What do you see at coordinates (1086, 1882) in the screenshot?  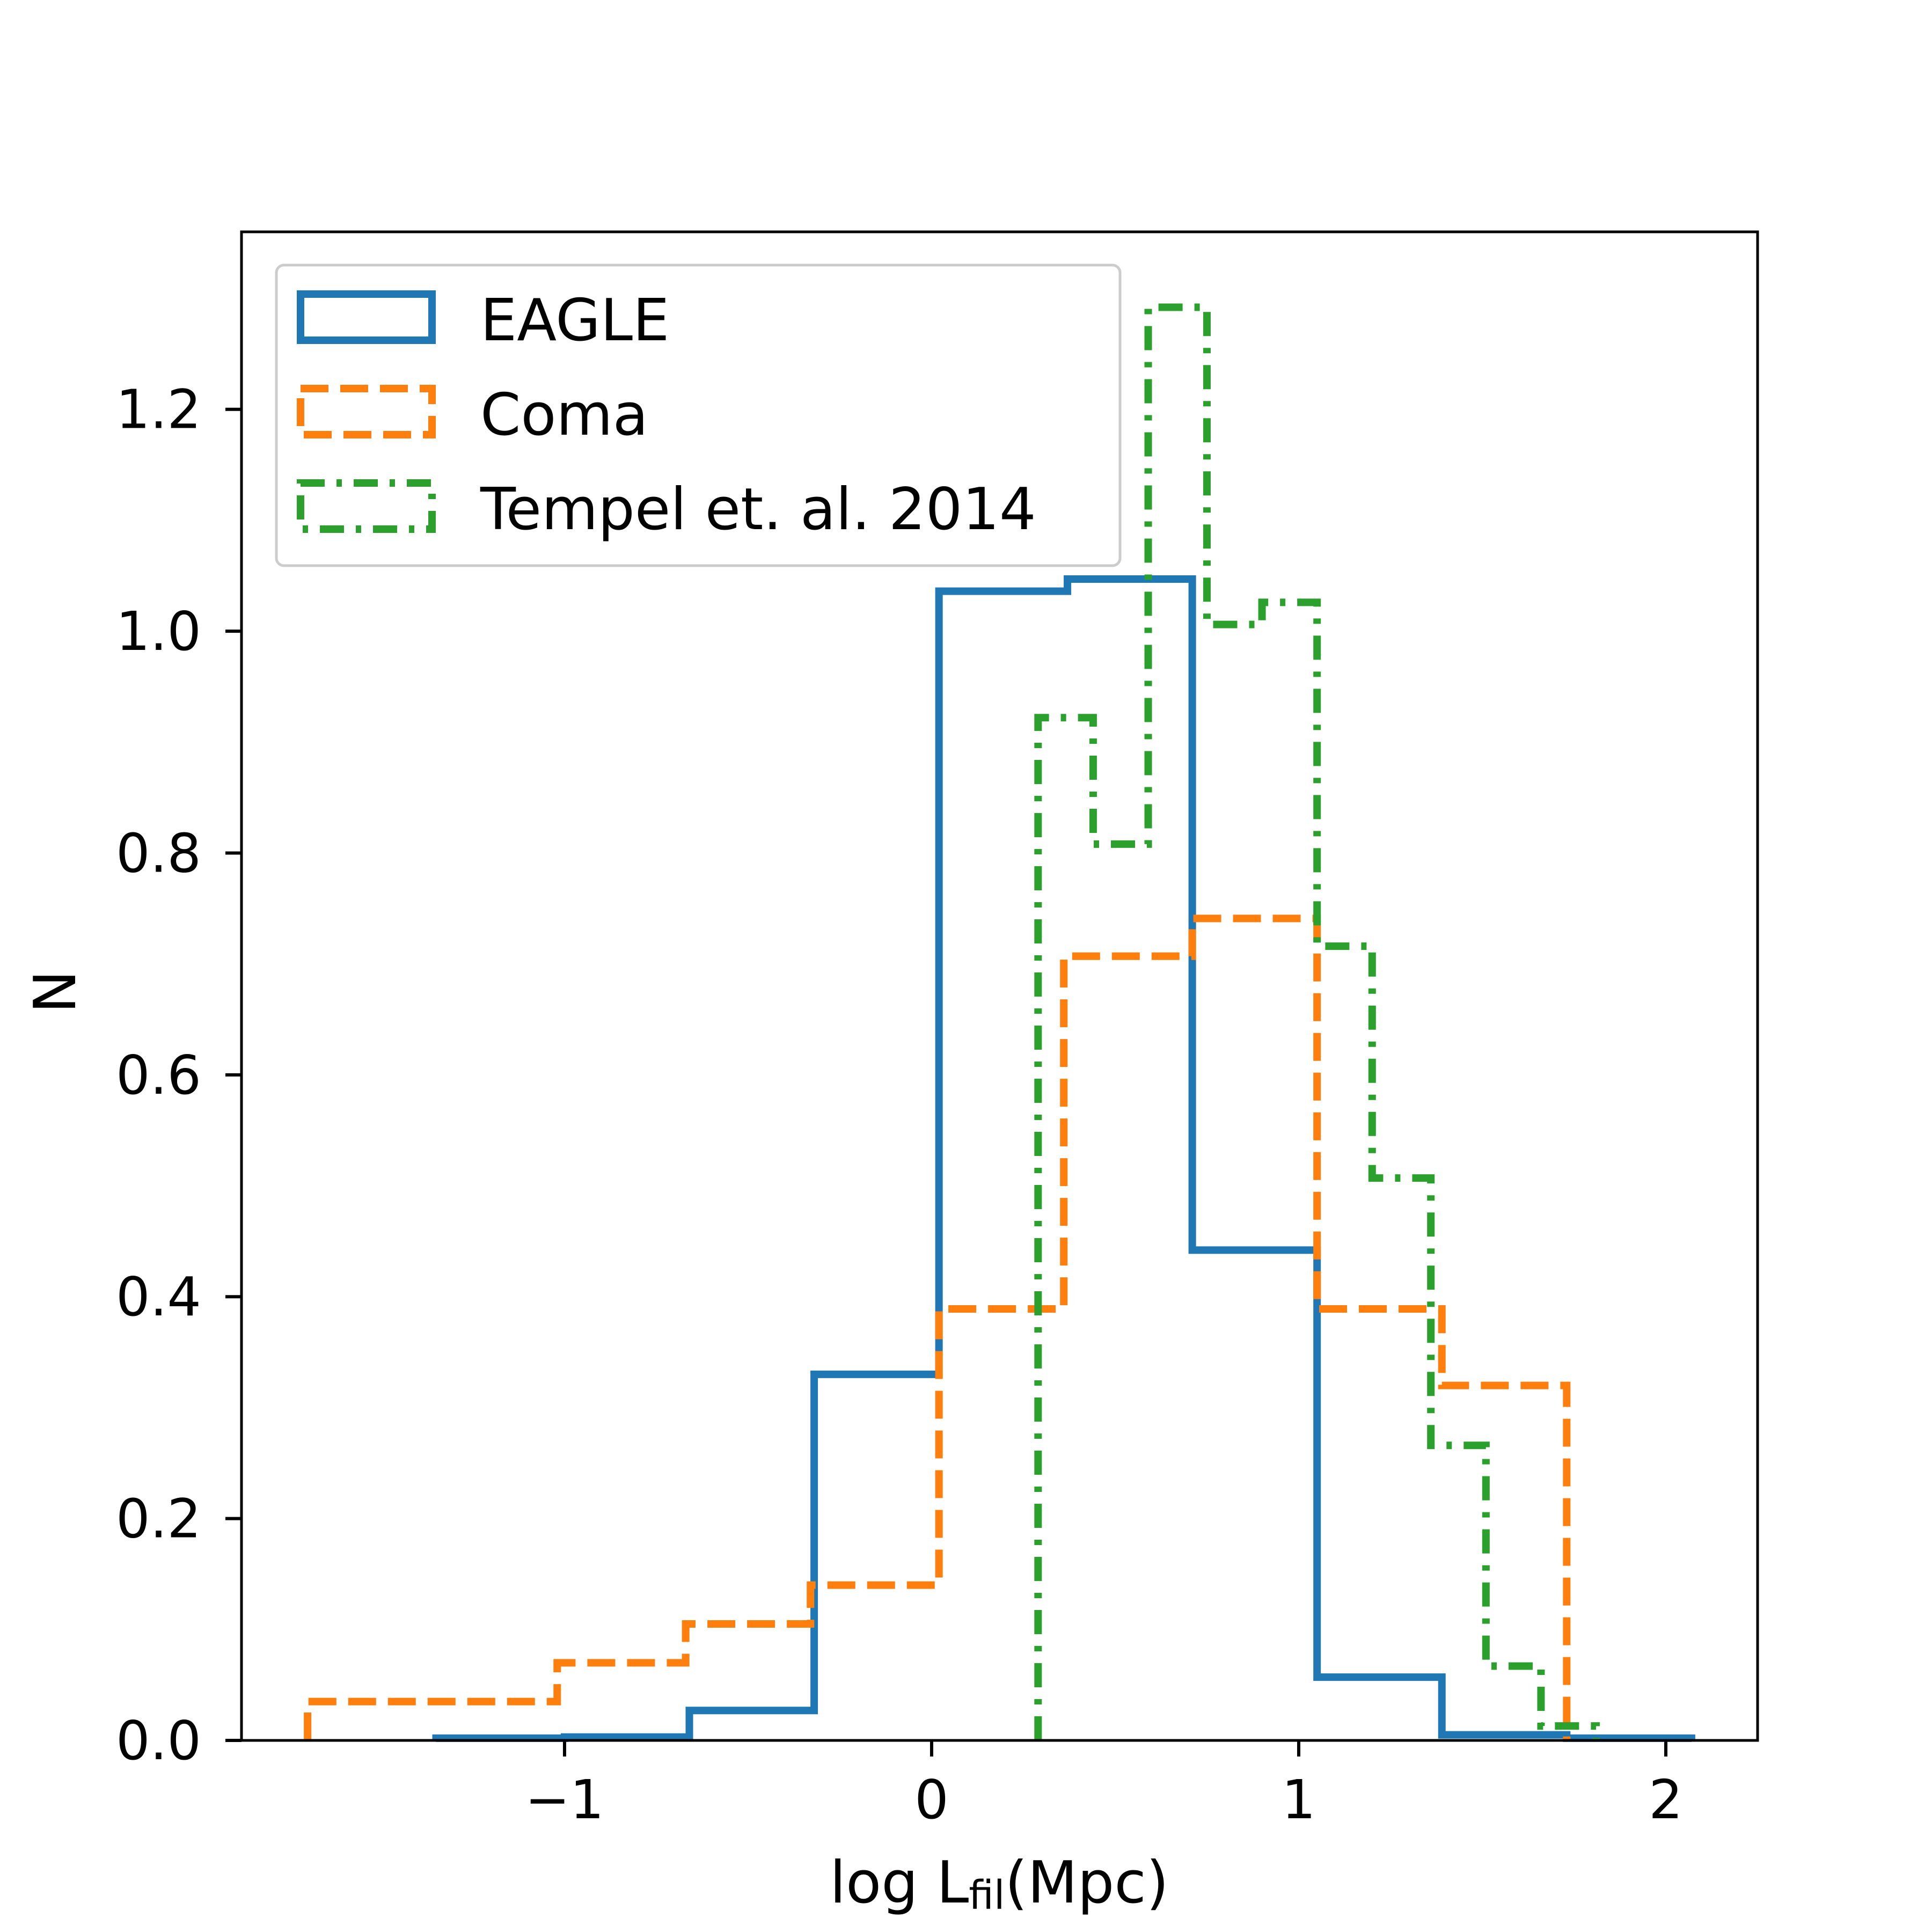 I see `x-axis-label-suffix: (Mpc)` at bounding box center [1086, 1882].